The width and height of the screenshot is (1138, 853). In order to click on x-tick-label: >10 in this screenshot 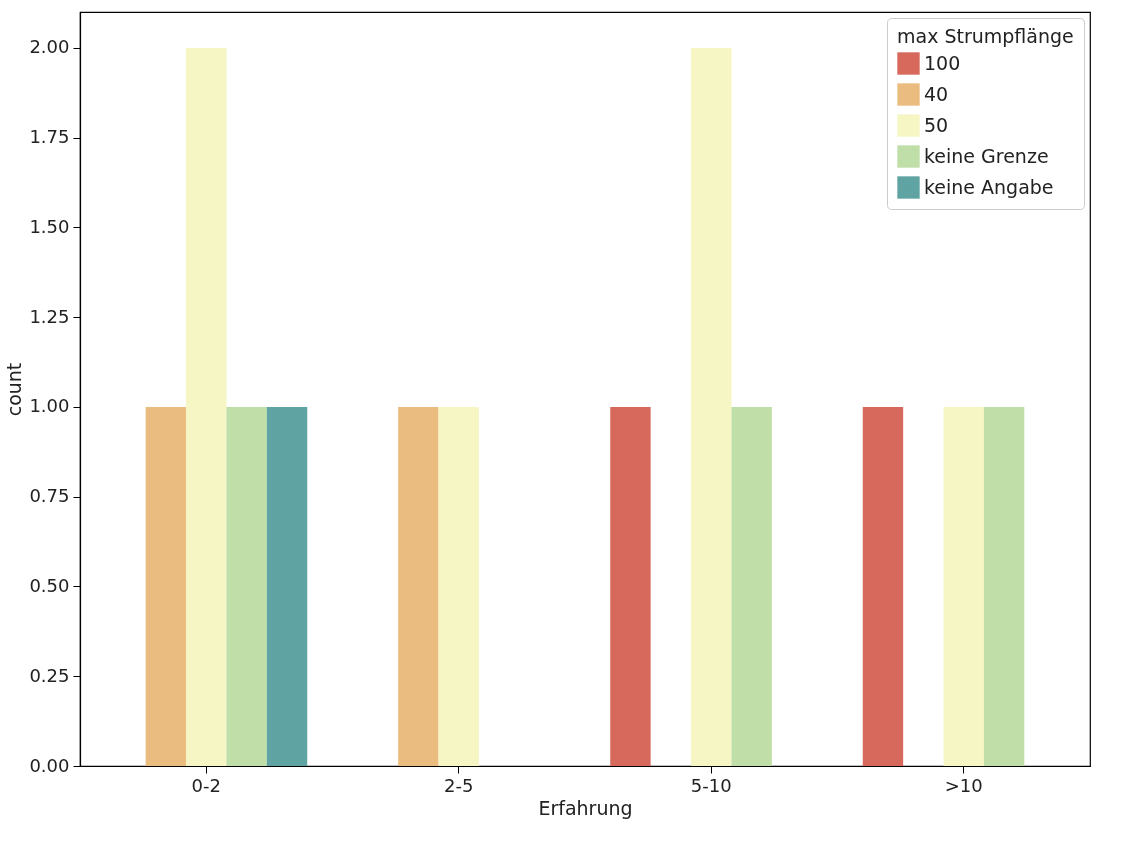, I will do `click(963, 785)`.